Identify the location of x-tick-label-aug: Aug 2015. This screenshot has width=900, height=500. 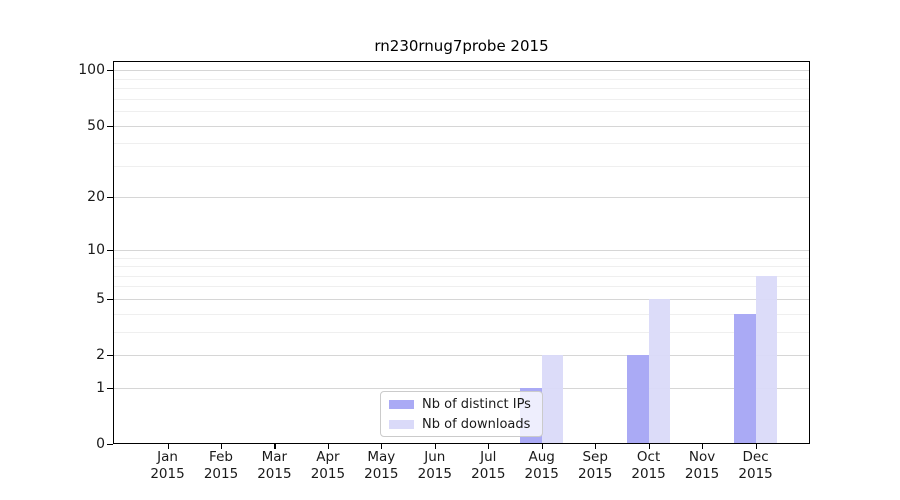
(541, 465).